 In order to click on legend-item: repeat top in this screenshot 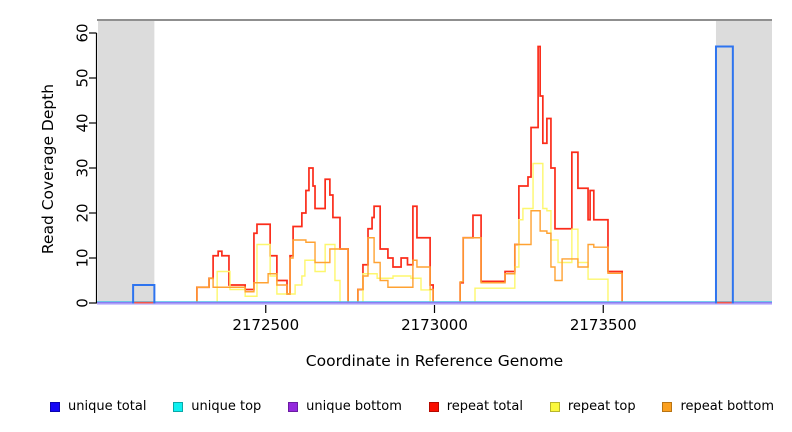, I will do `click(592, 406)`.